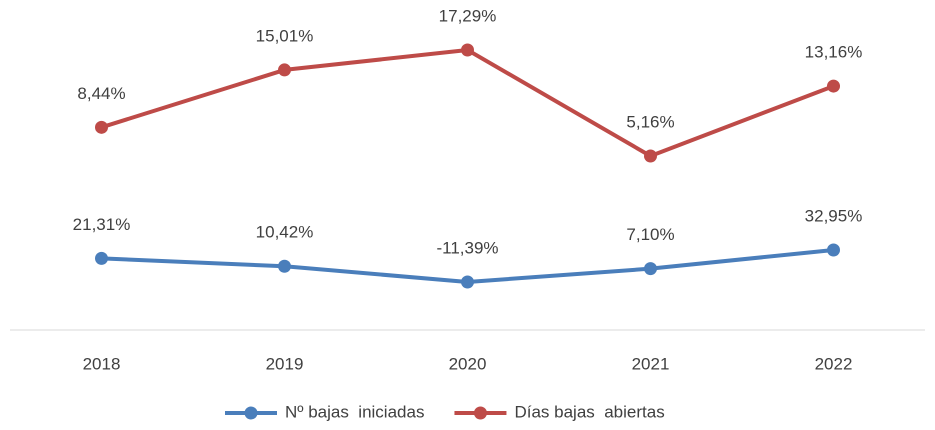 This screenshot has height=430, width=935. Describe the element at coordinates (834, 215) in the screenshot. I see `data-label: 32,95%` at that location.